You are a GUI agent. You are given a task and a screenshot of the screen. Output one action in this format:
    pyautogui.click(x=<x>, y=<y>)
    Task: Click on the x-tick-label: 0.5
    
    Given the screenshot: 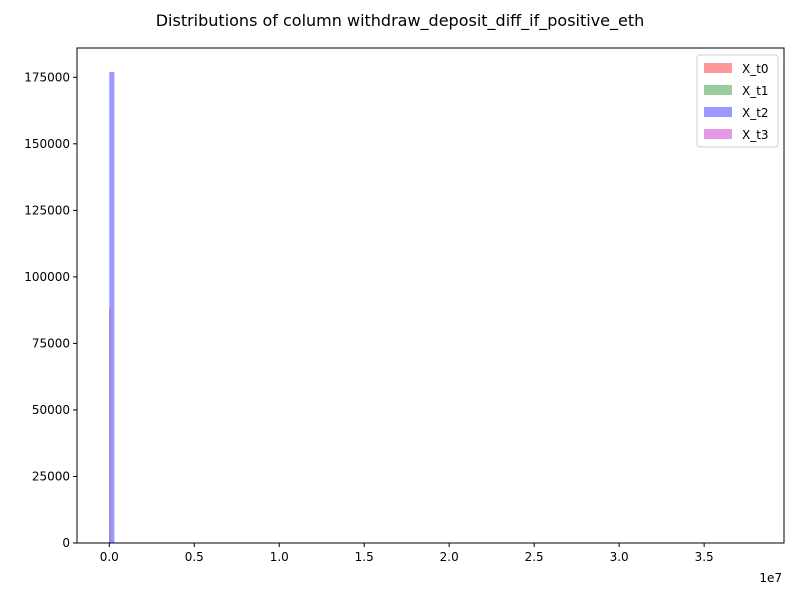 What is the action you would take?
    pyautogui.click(x=194, y=557)
    